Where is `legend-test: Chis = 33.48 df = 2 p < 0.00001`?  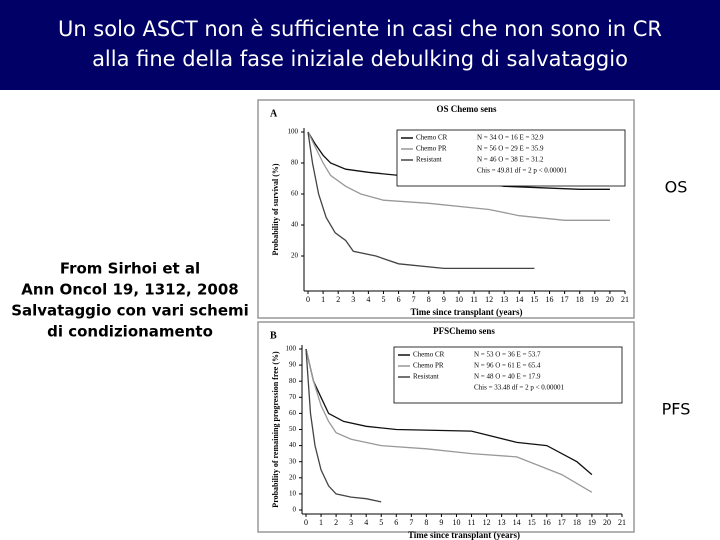 legend-test: Chis = 33.48 df = 2 p < 0.00001 is located at coordinates (519, 388).